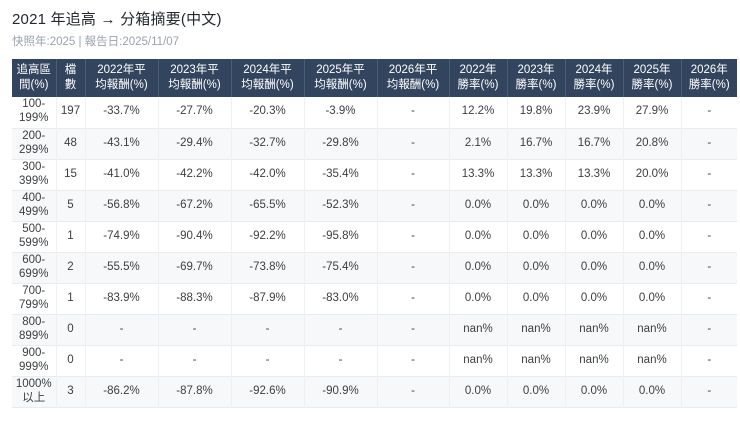 The height and width of the screenshot is (424, 740). What do you see at coordinates (70, 267) in the screenshot?
I see `table-cell: 2` at bounding box center [70, 267].